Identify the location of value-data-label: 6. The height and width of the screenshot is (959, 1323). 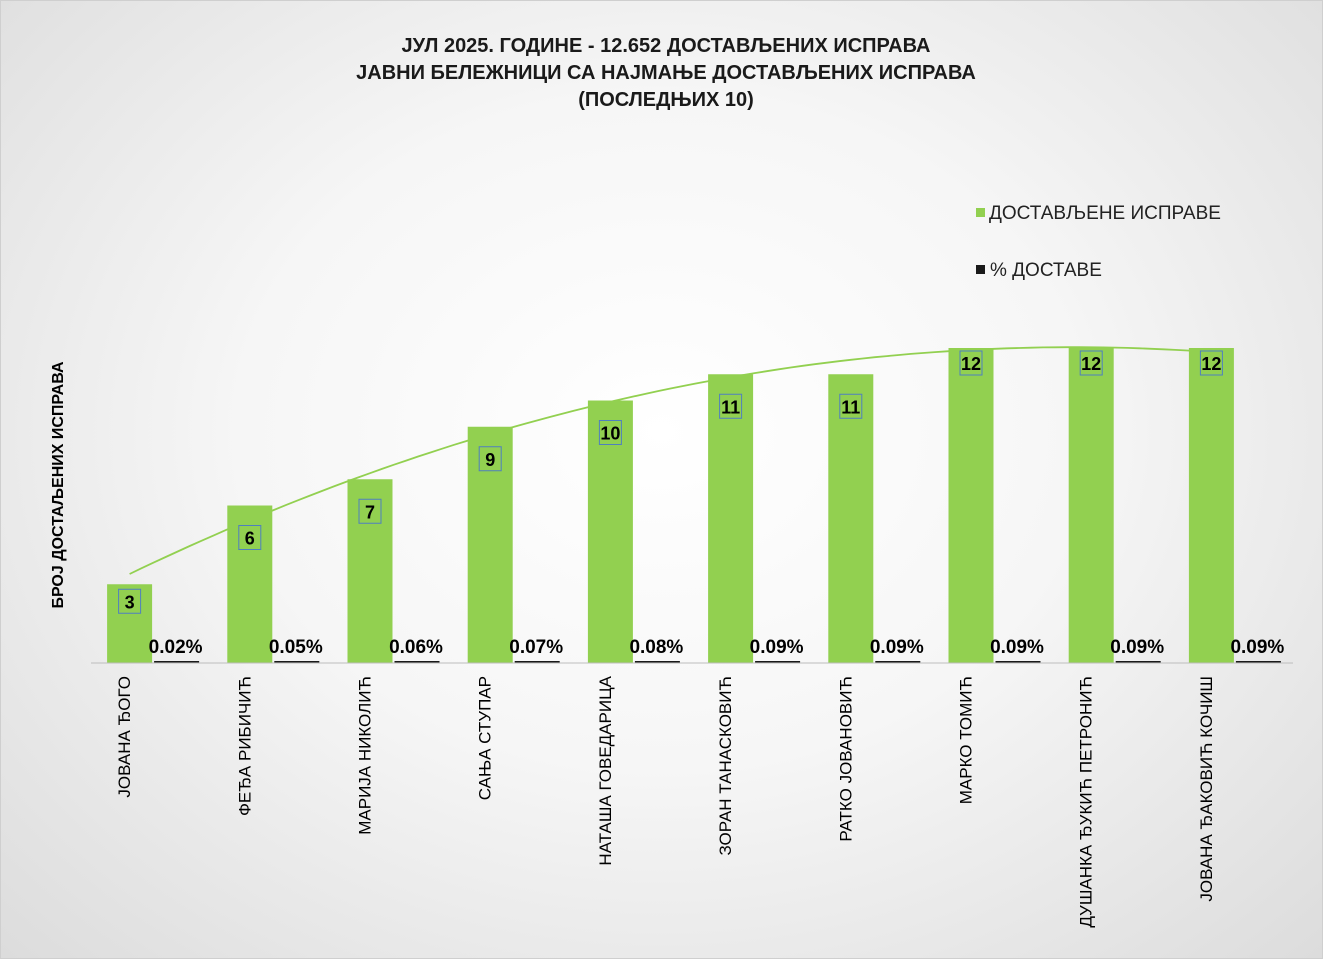
(250, 539).